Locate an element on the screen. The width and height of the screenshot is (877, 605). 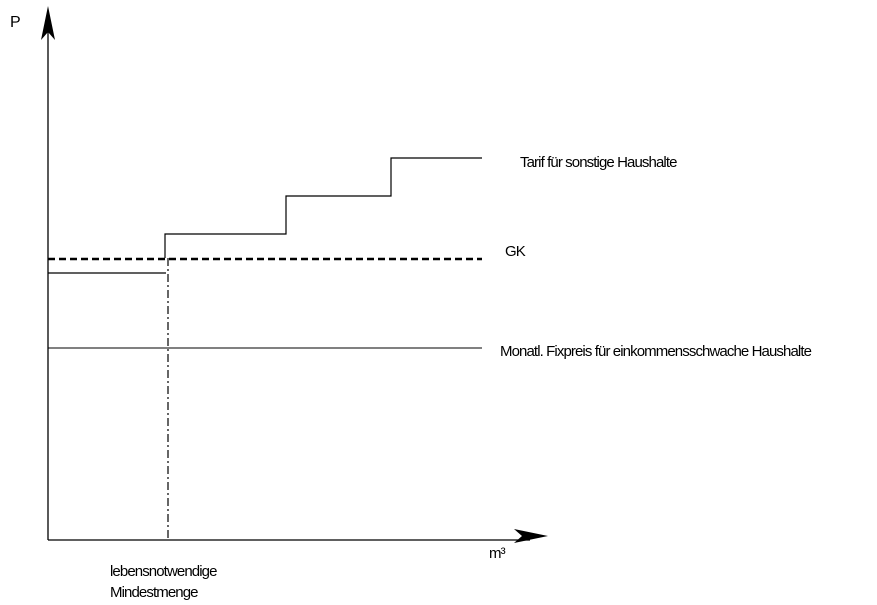
label-mindestmenge-line1: lebensnotwendige is located at coordinates (163, 571).